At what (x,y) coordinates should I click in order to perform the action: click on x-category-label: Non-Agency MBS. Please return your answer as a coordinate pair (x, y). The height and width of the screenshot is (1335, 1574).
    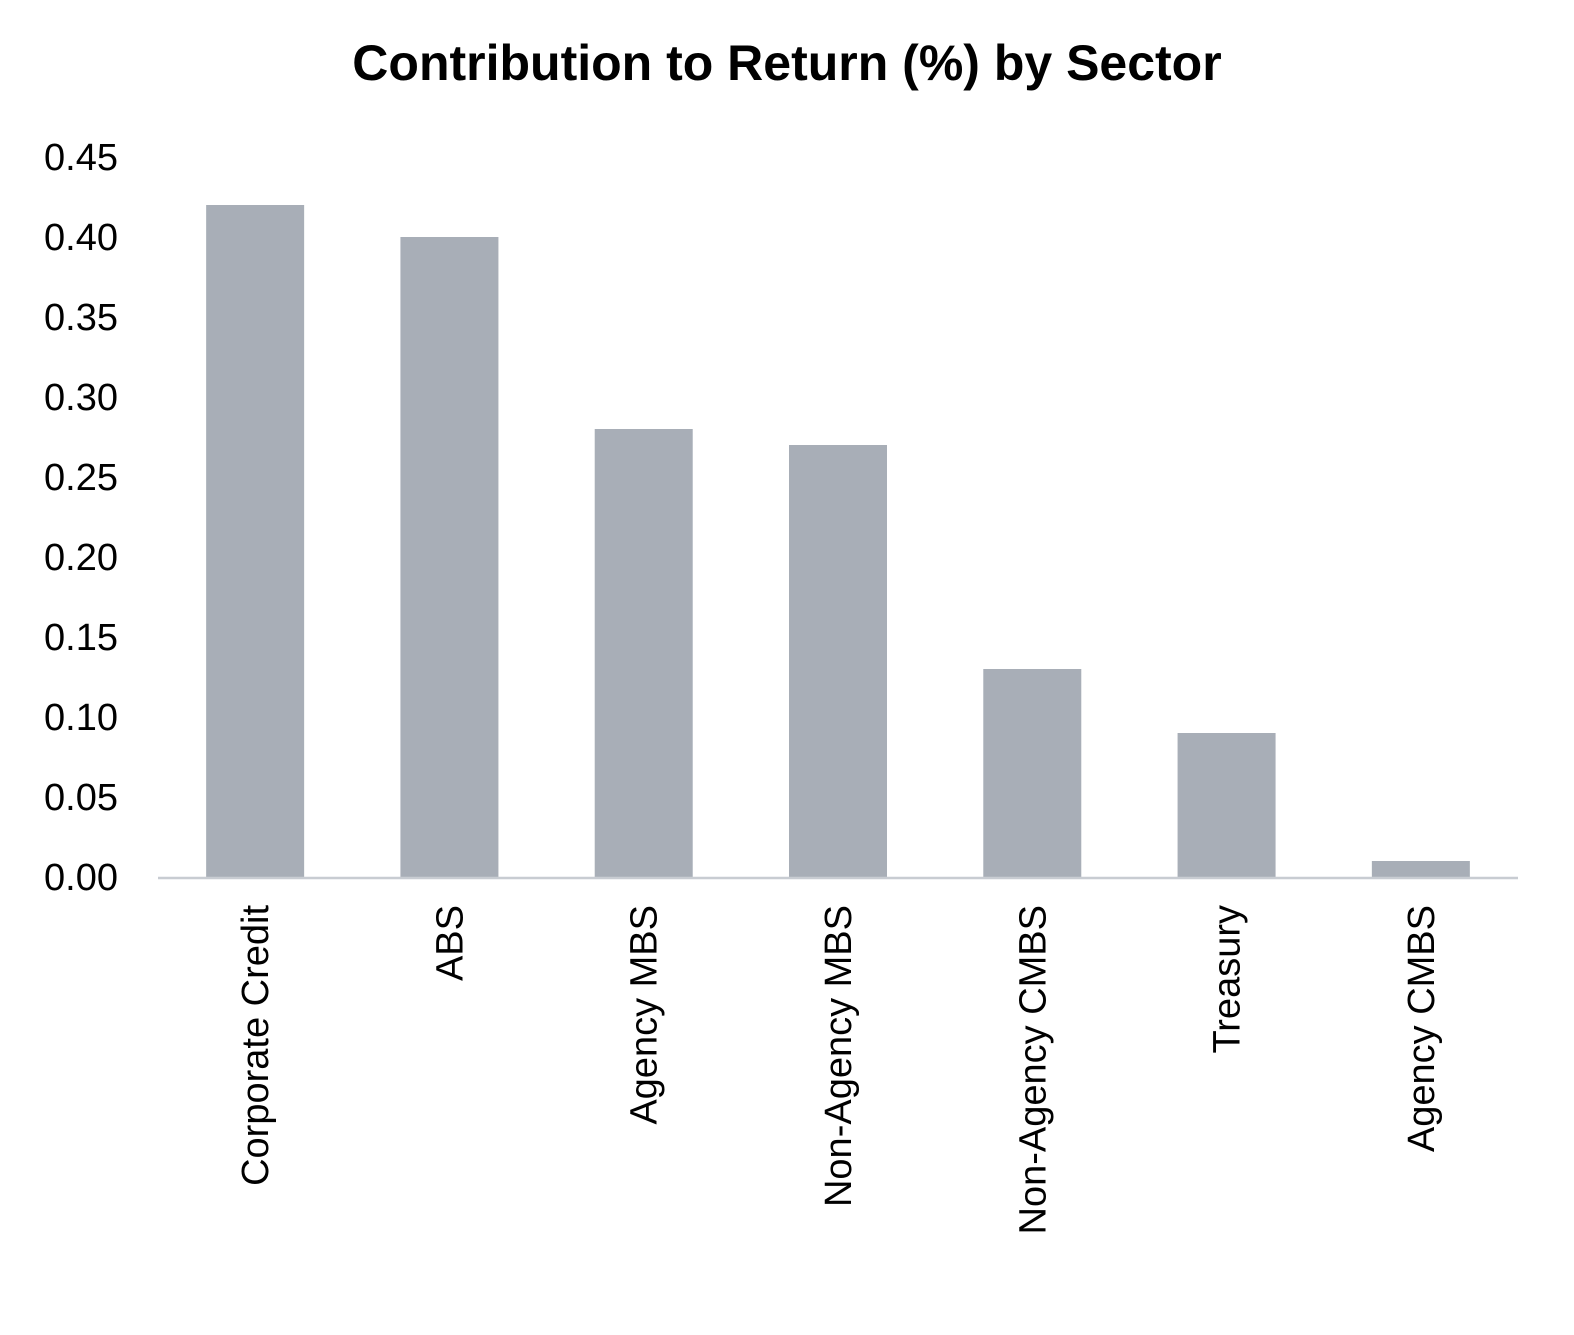
    Looking at the image, I should click on (839, 1056).